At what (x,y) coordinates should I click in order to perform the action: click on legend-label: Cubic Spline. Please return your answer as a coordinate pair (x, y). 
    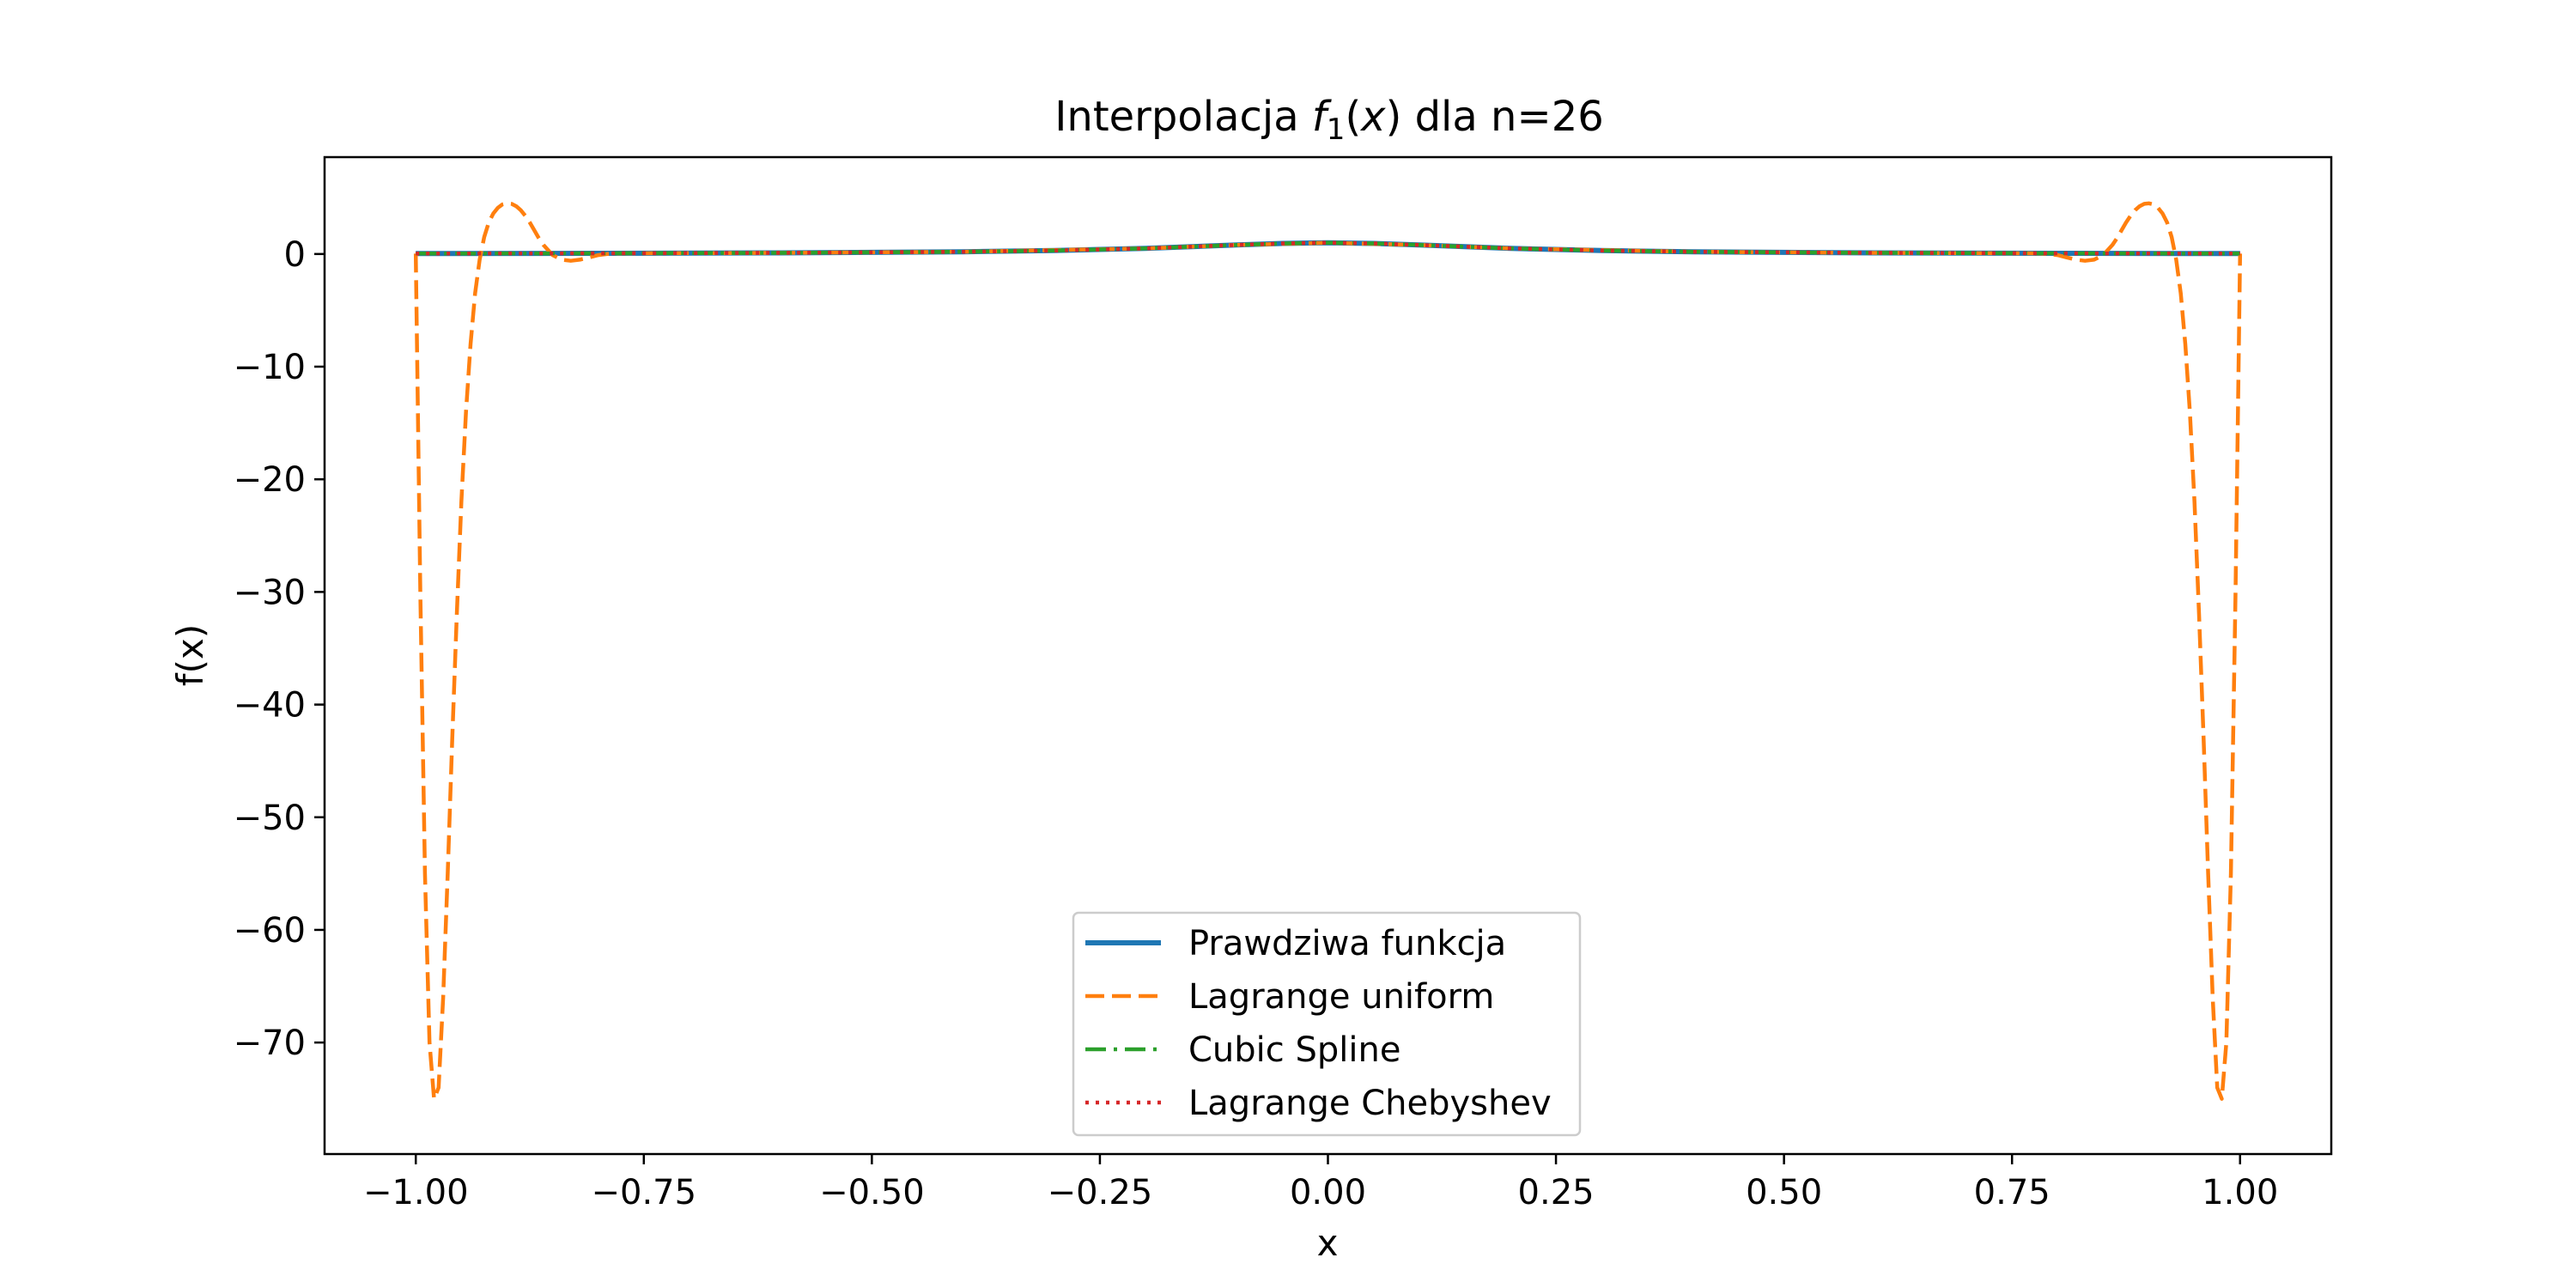
    Looking at the image, I should click on (1294, 1050).